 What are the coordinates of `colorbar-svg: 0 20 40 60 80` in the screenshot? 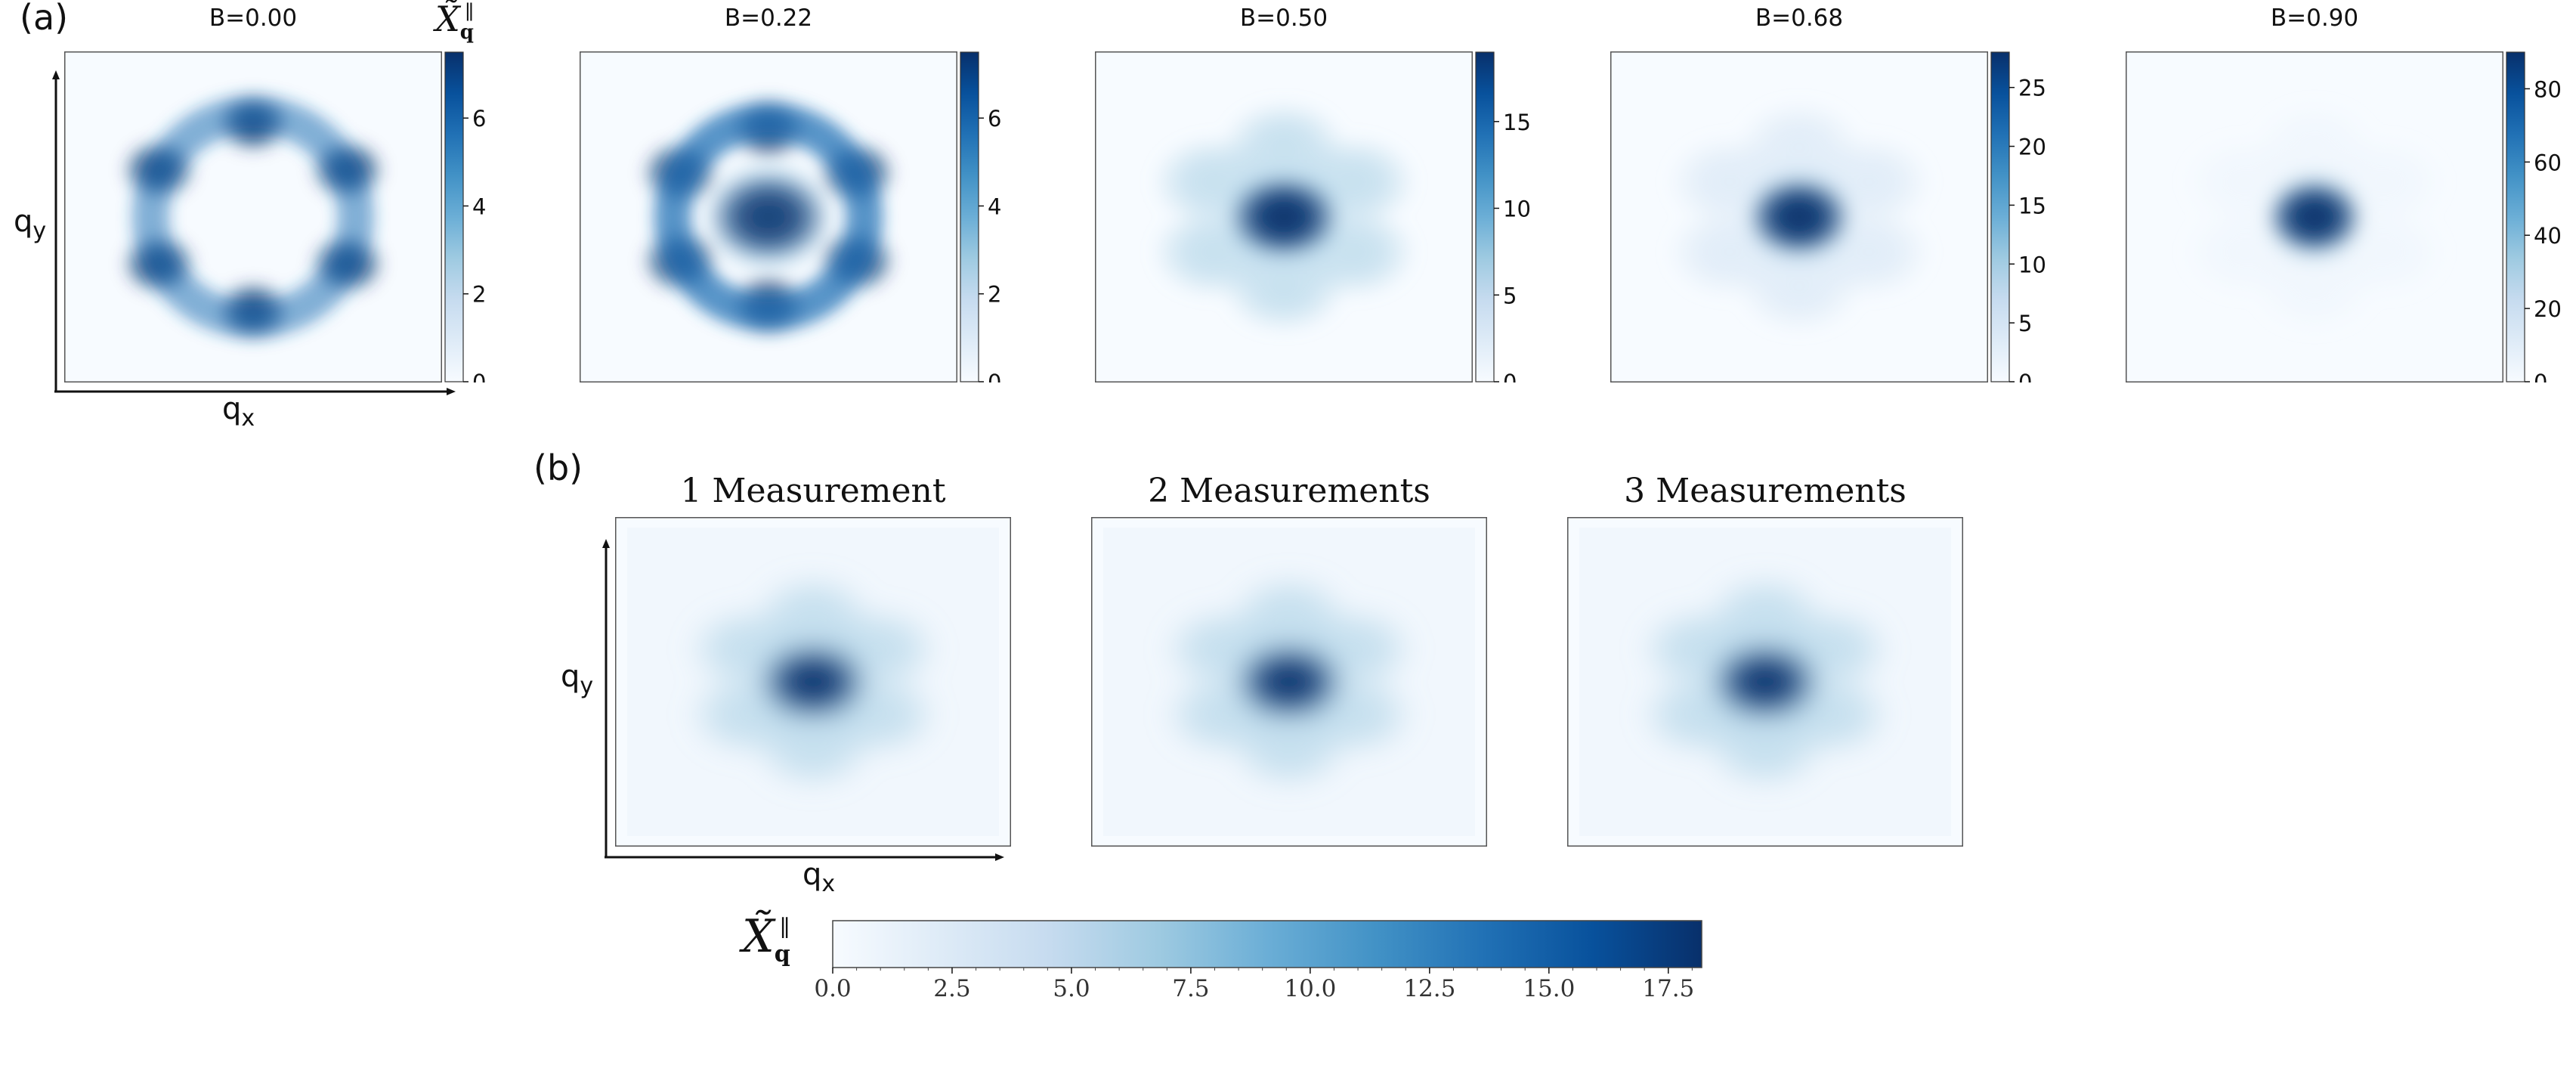 It's located at (2534, 223).